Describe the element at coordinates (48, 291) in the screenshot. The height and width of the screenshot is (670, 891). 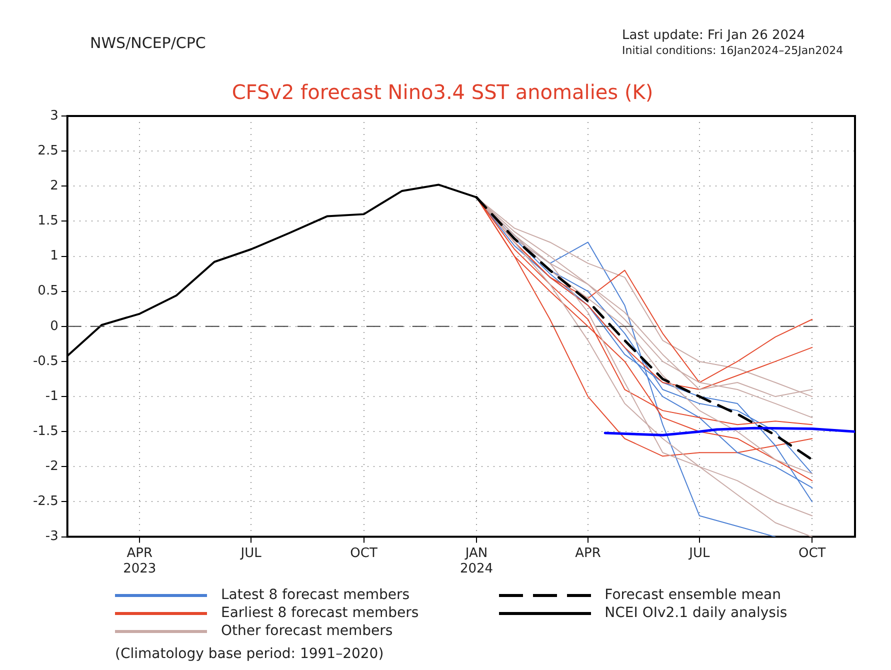
I see `y-tick-label: 0.5` at that location.